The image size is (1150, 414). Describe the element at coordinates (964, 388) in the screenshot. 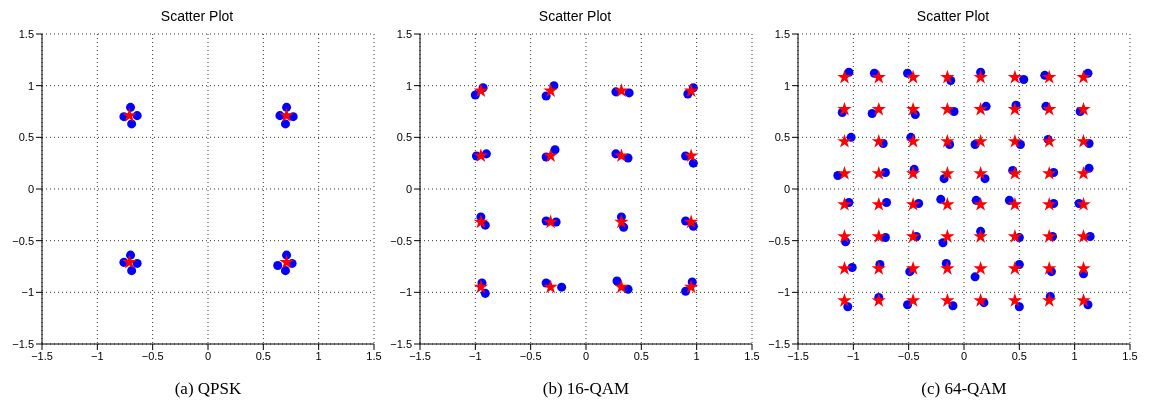

I see `x-axis-title: (c) 64-QAM` at that location.